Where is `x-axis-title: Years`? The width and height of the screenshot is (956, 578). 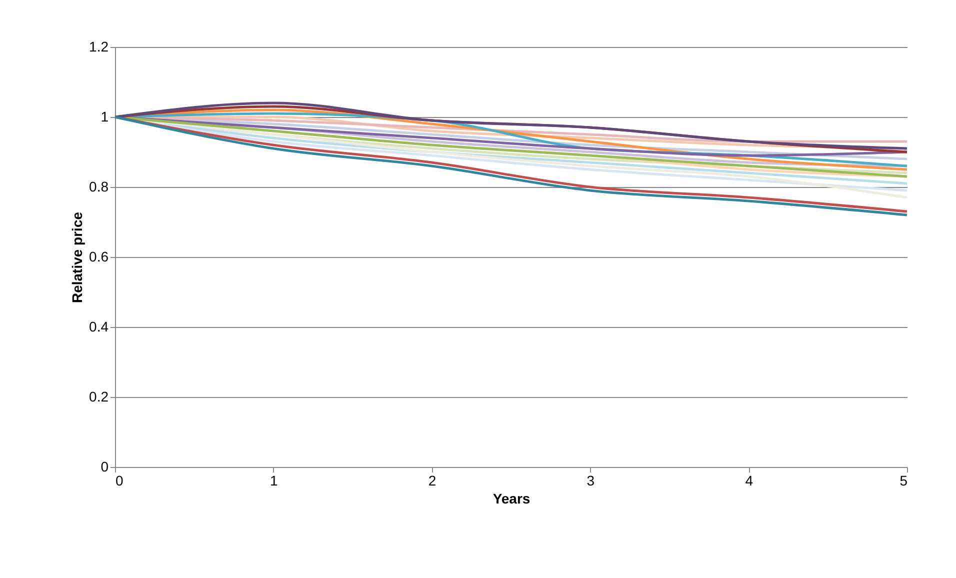 x-axis-title: Years is located at coordinates (511, 498).